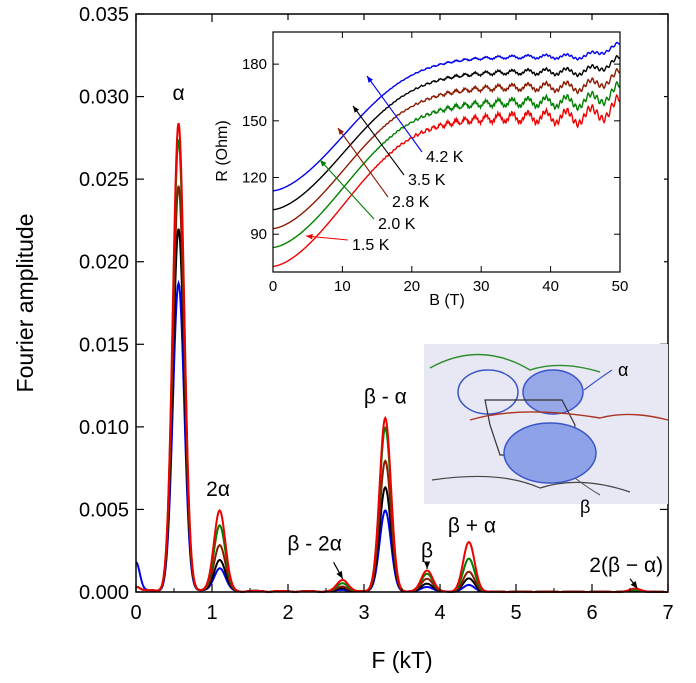  I want to click on y-tick-label: 0.005, so click(104, 510).